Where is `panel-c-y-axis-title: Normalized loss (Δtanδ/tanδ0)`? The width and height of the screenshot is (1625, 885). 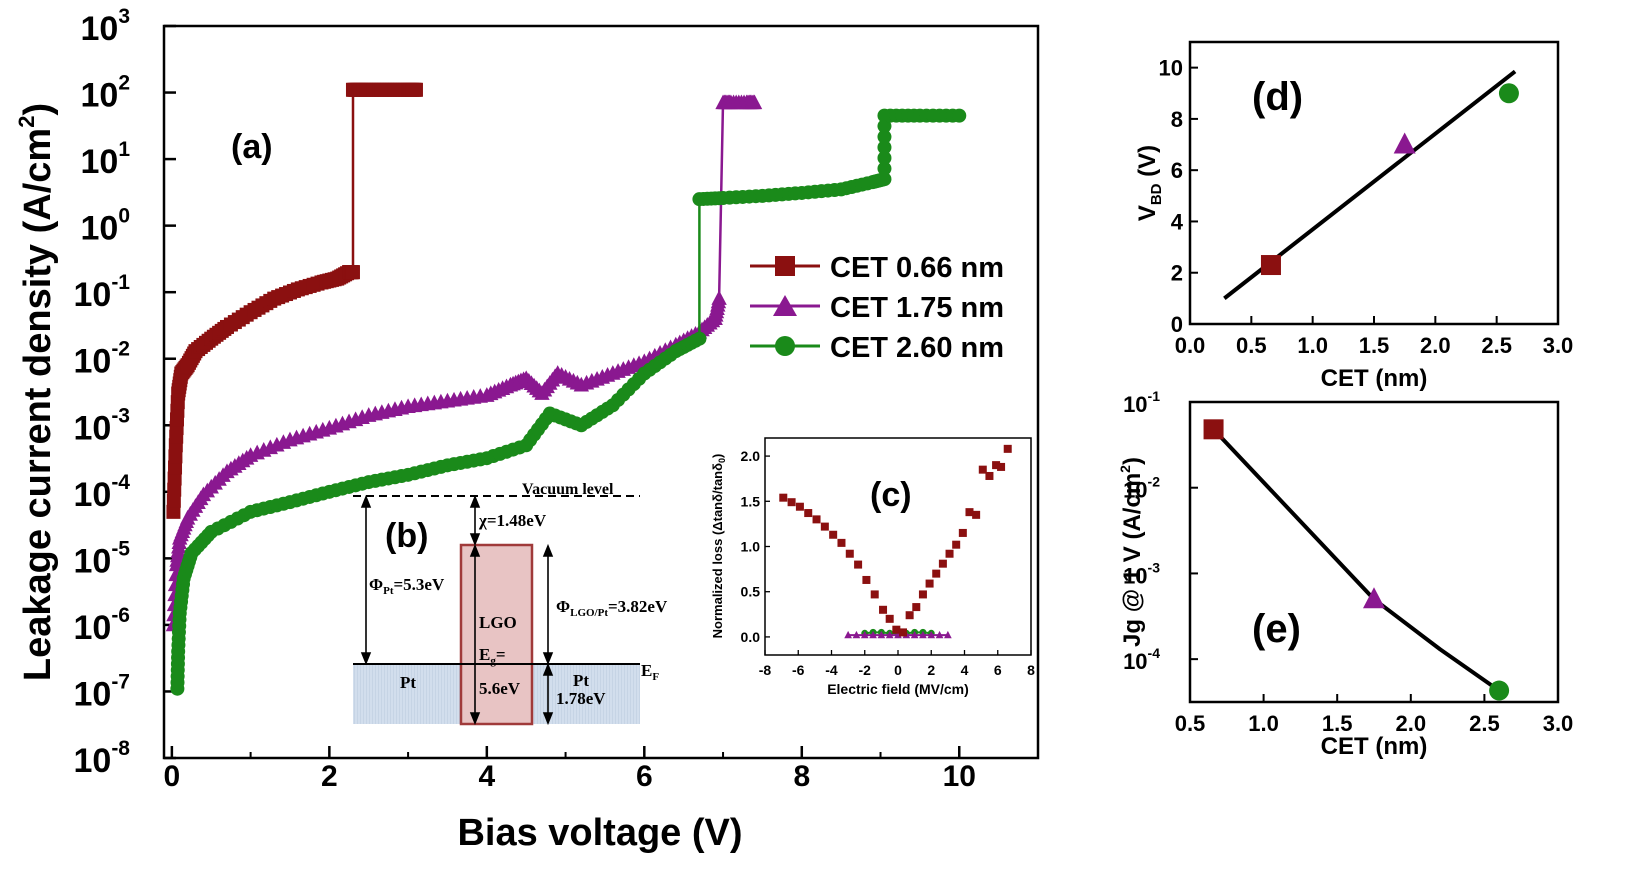
panel-c-y-axis-title: Normalized loss (Δtanδ/tanδ0) is located at coordinates (718, 546).